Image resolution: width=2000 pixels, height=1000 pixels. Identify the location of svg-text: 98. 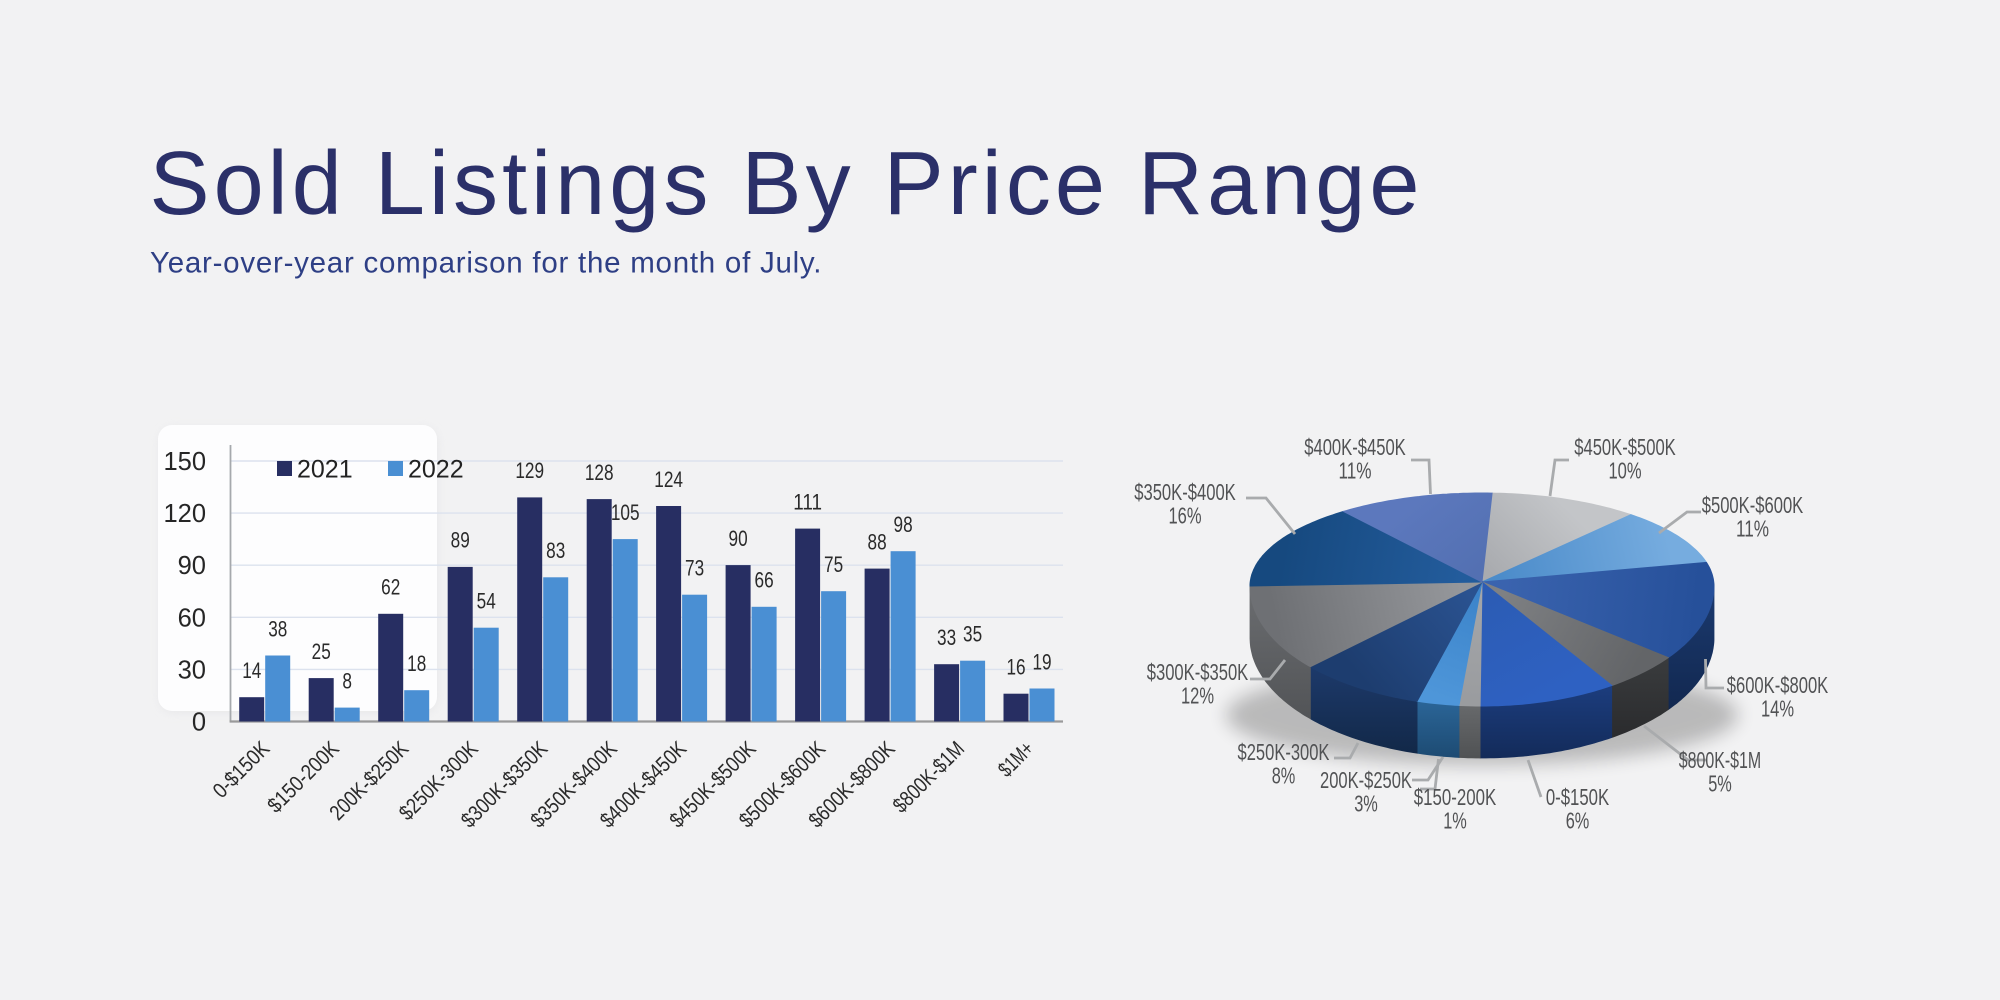
(903, 524).